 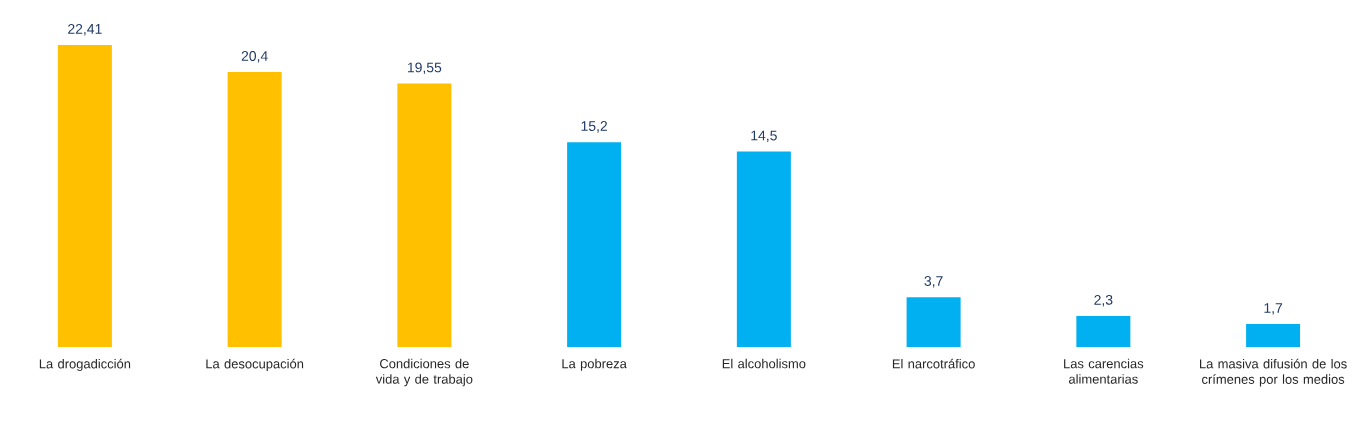 What do you see at coordinates (594, 127) in the screenshot?
I see `data-label: 15,2` at bounding box center [594, 127].